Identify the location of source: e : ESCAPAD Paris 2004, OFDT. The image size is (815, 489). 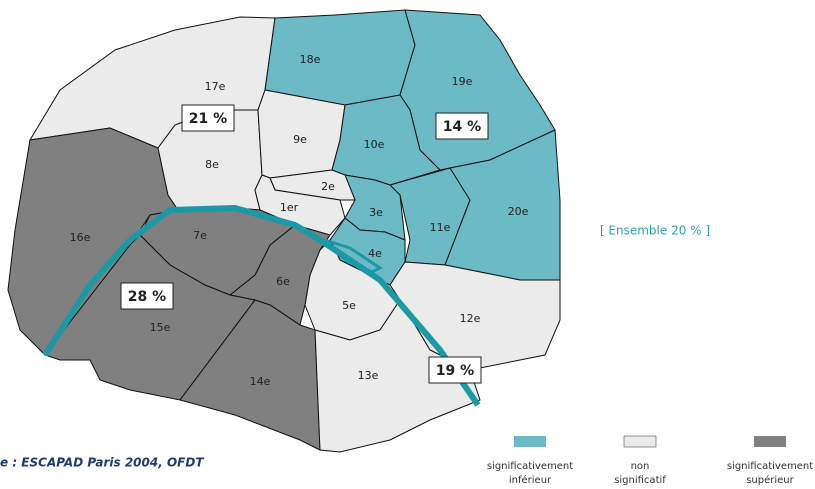
(102, 463).